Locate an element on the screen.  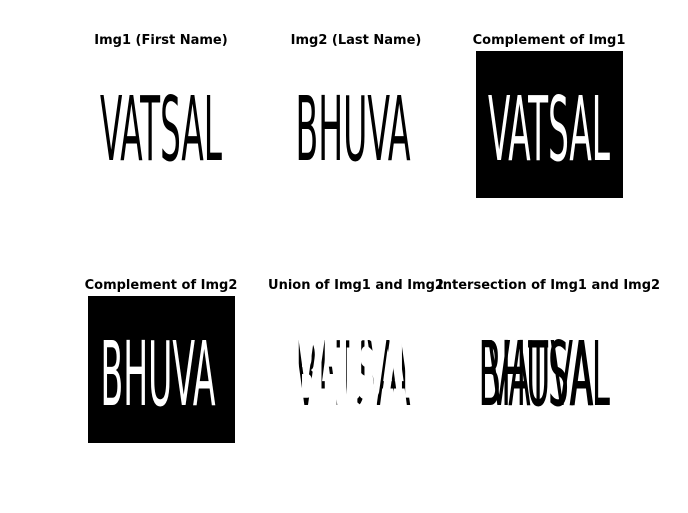
panel-title: Img1 (First Name) is located at coordinates (160, 40).